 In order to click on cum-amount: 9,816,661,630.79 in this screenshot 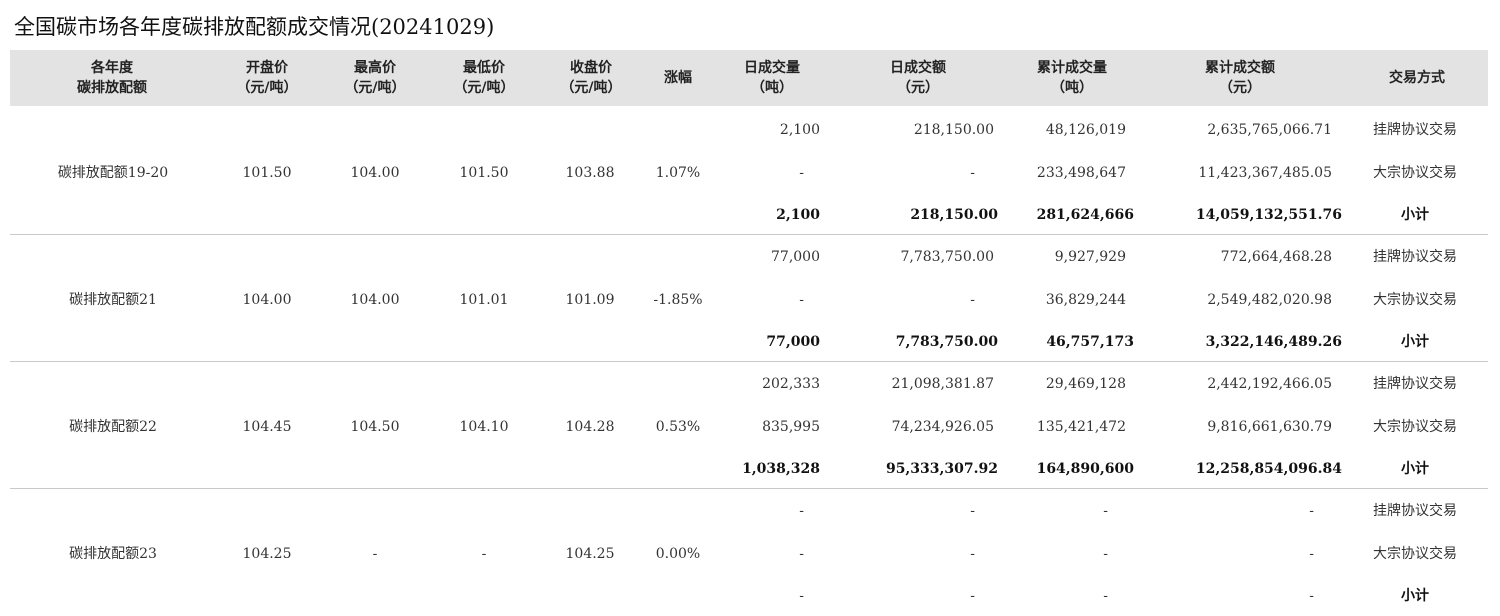, I will do `click(1269, 427)`.